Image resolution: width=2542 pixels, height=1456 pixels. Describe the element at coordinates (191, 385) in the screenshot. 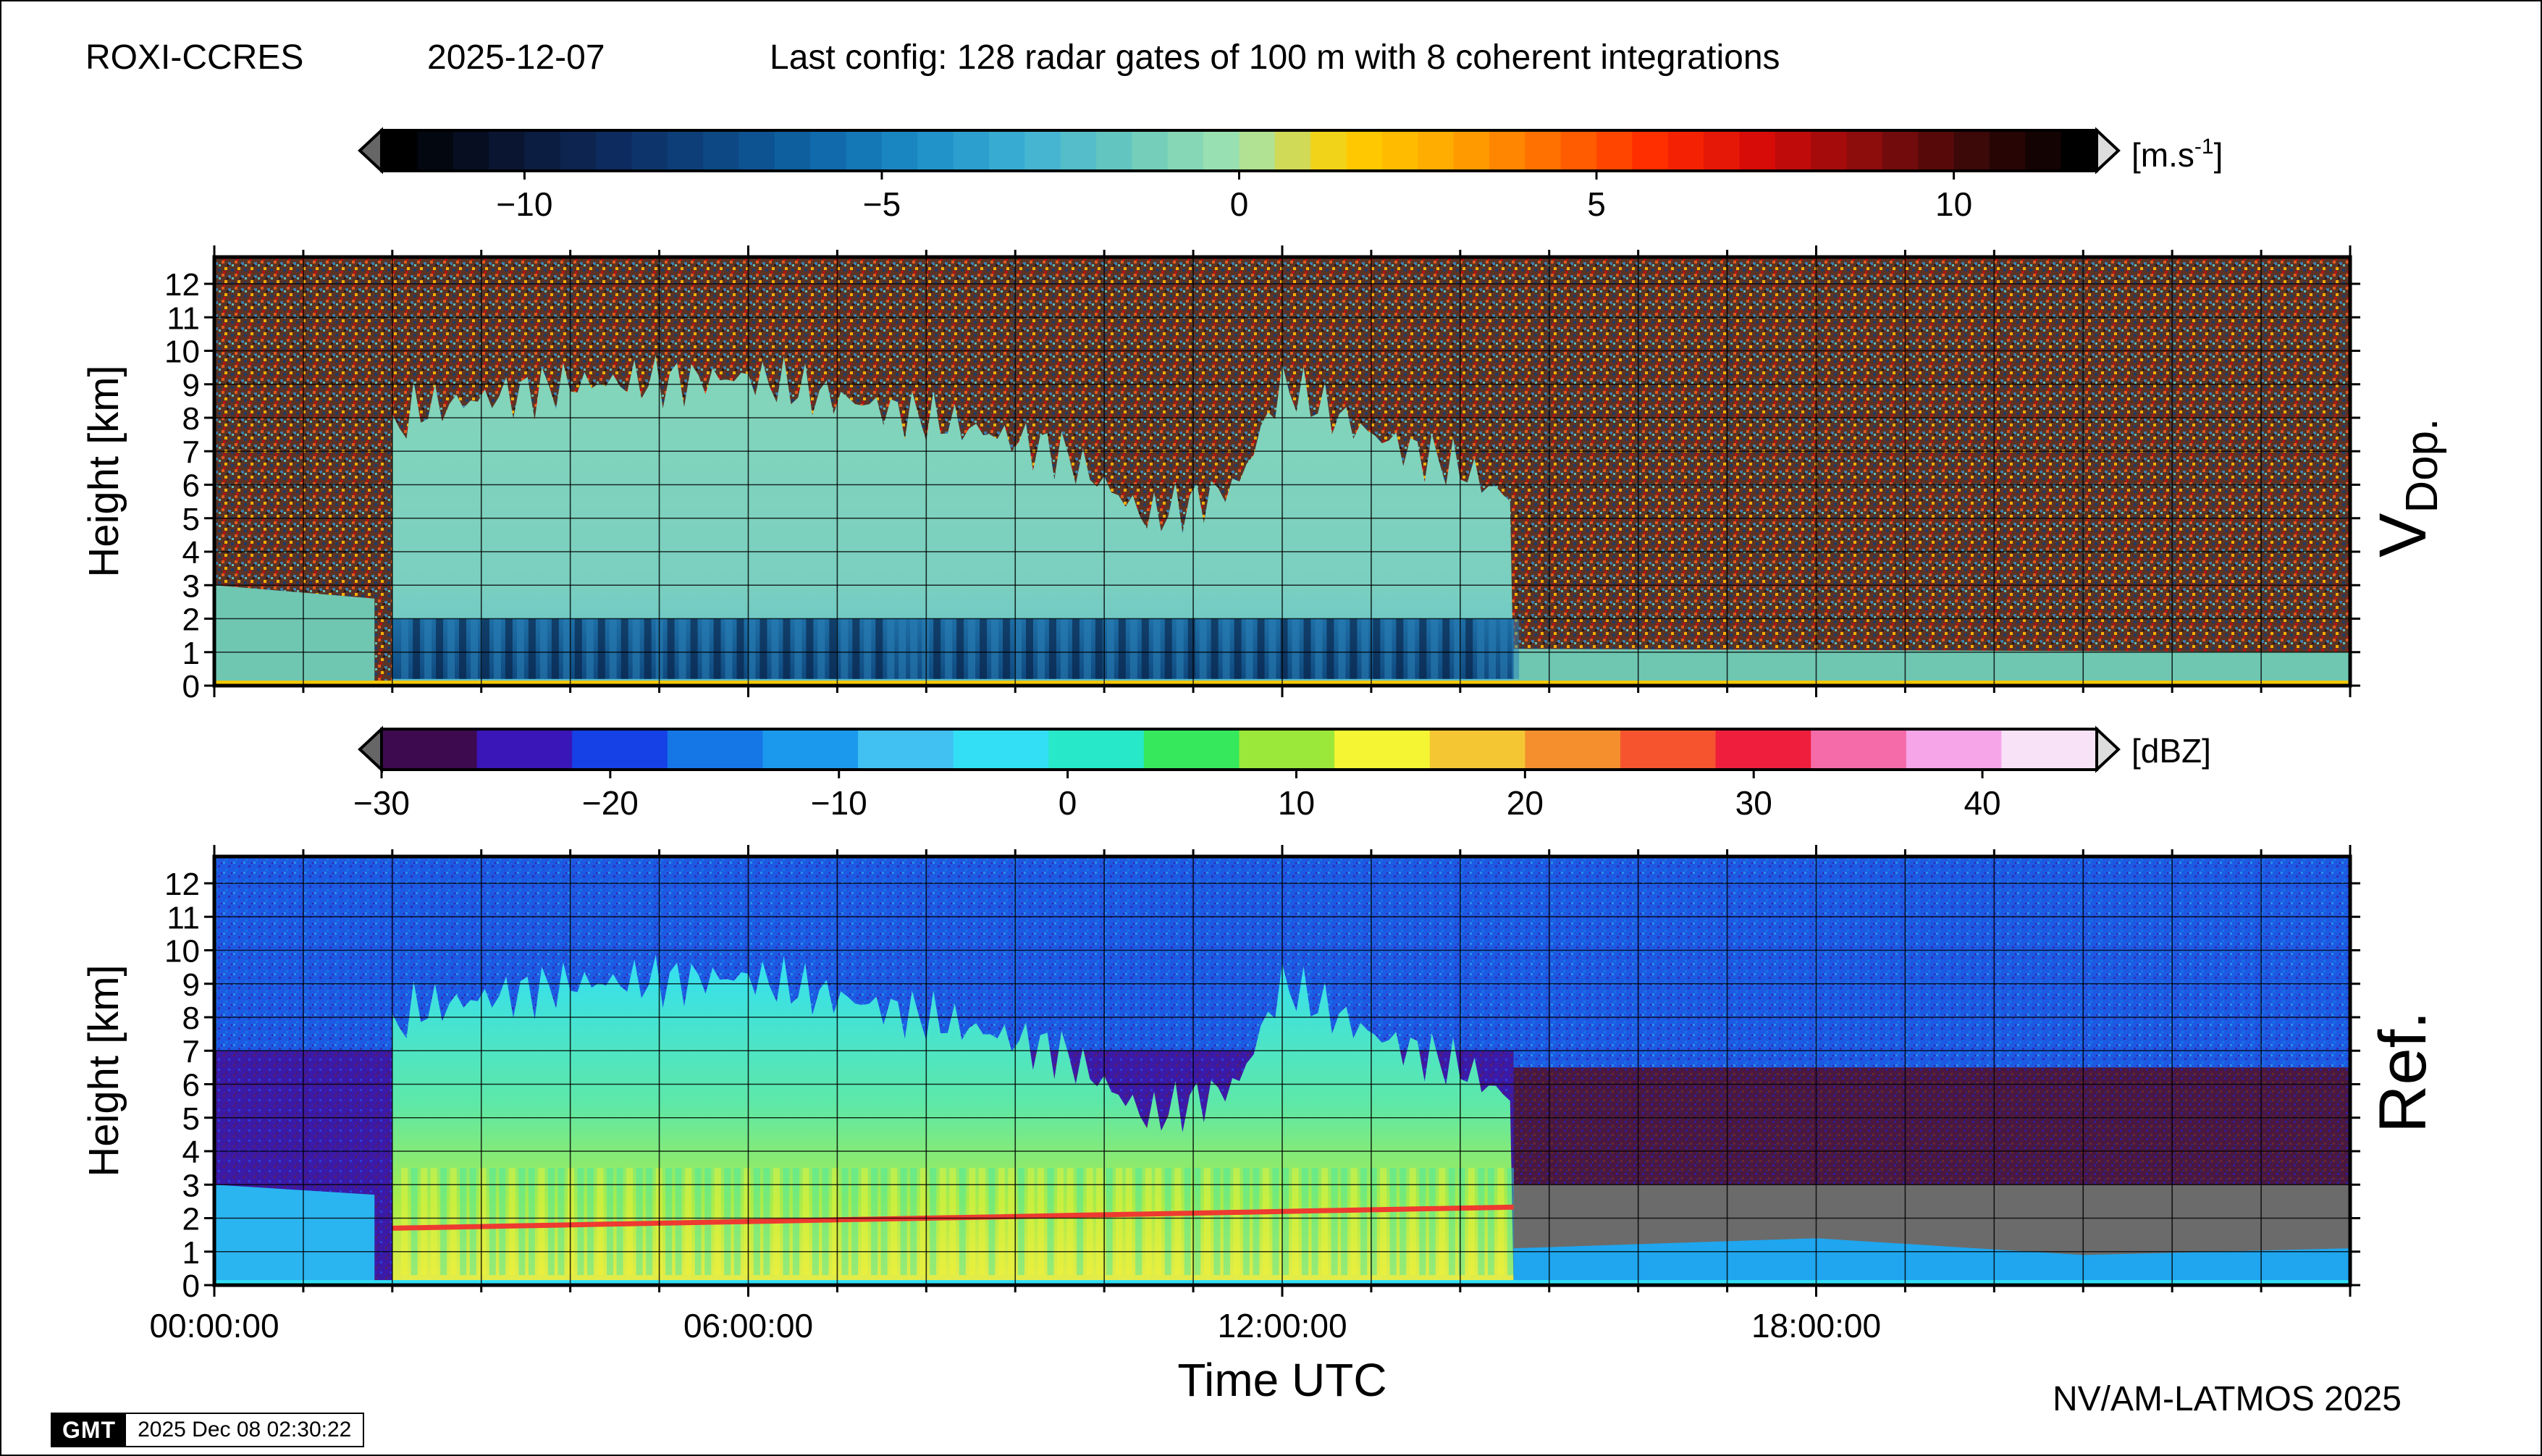

I see `y-tick-label: 9` at that location.